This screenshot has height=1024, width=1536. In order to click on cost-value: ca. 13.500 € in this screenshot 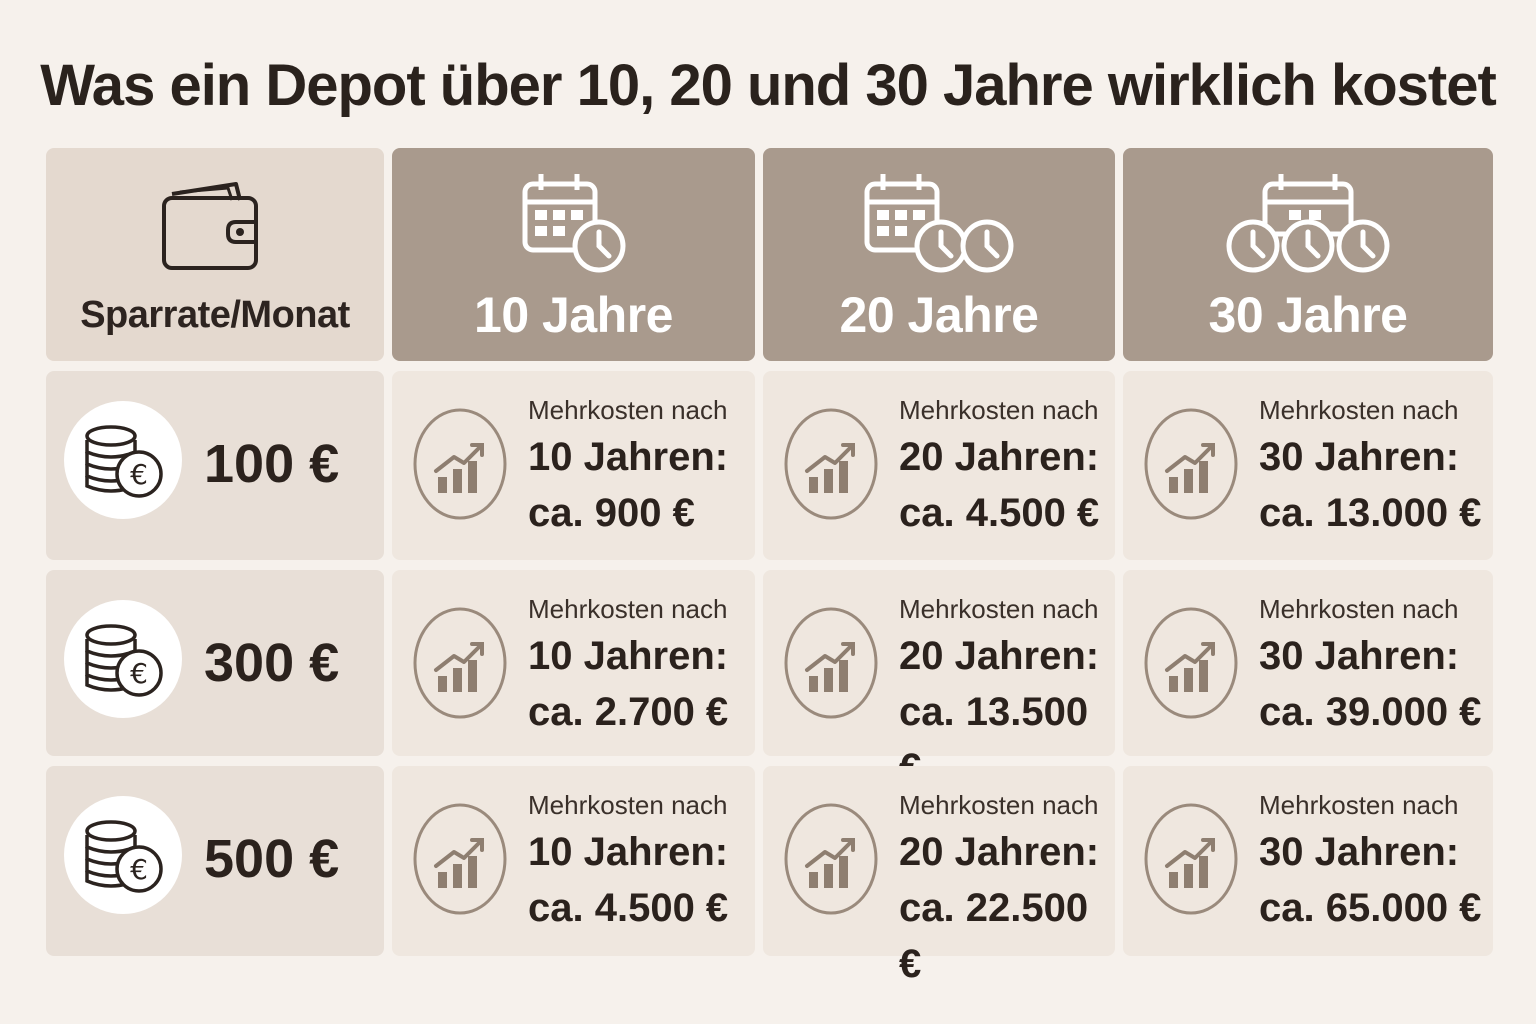, I will do `click(994, 740)`.